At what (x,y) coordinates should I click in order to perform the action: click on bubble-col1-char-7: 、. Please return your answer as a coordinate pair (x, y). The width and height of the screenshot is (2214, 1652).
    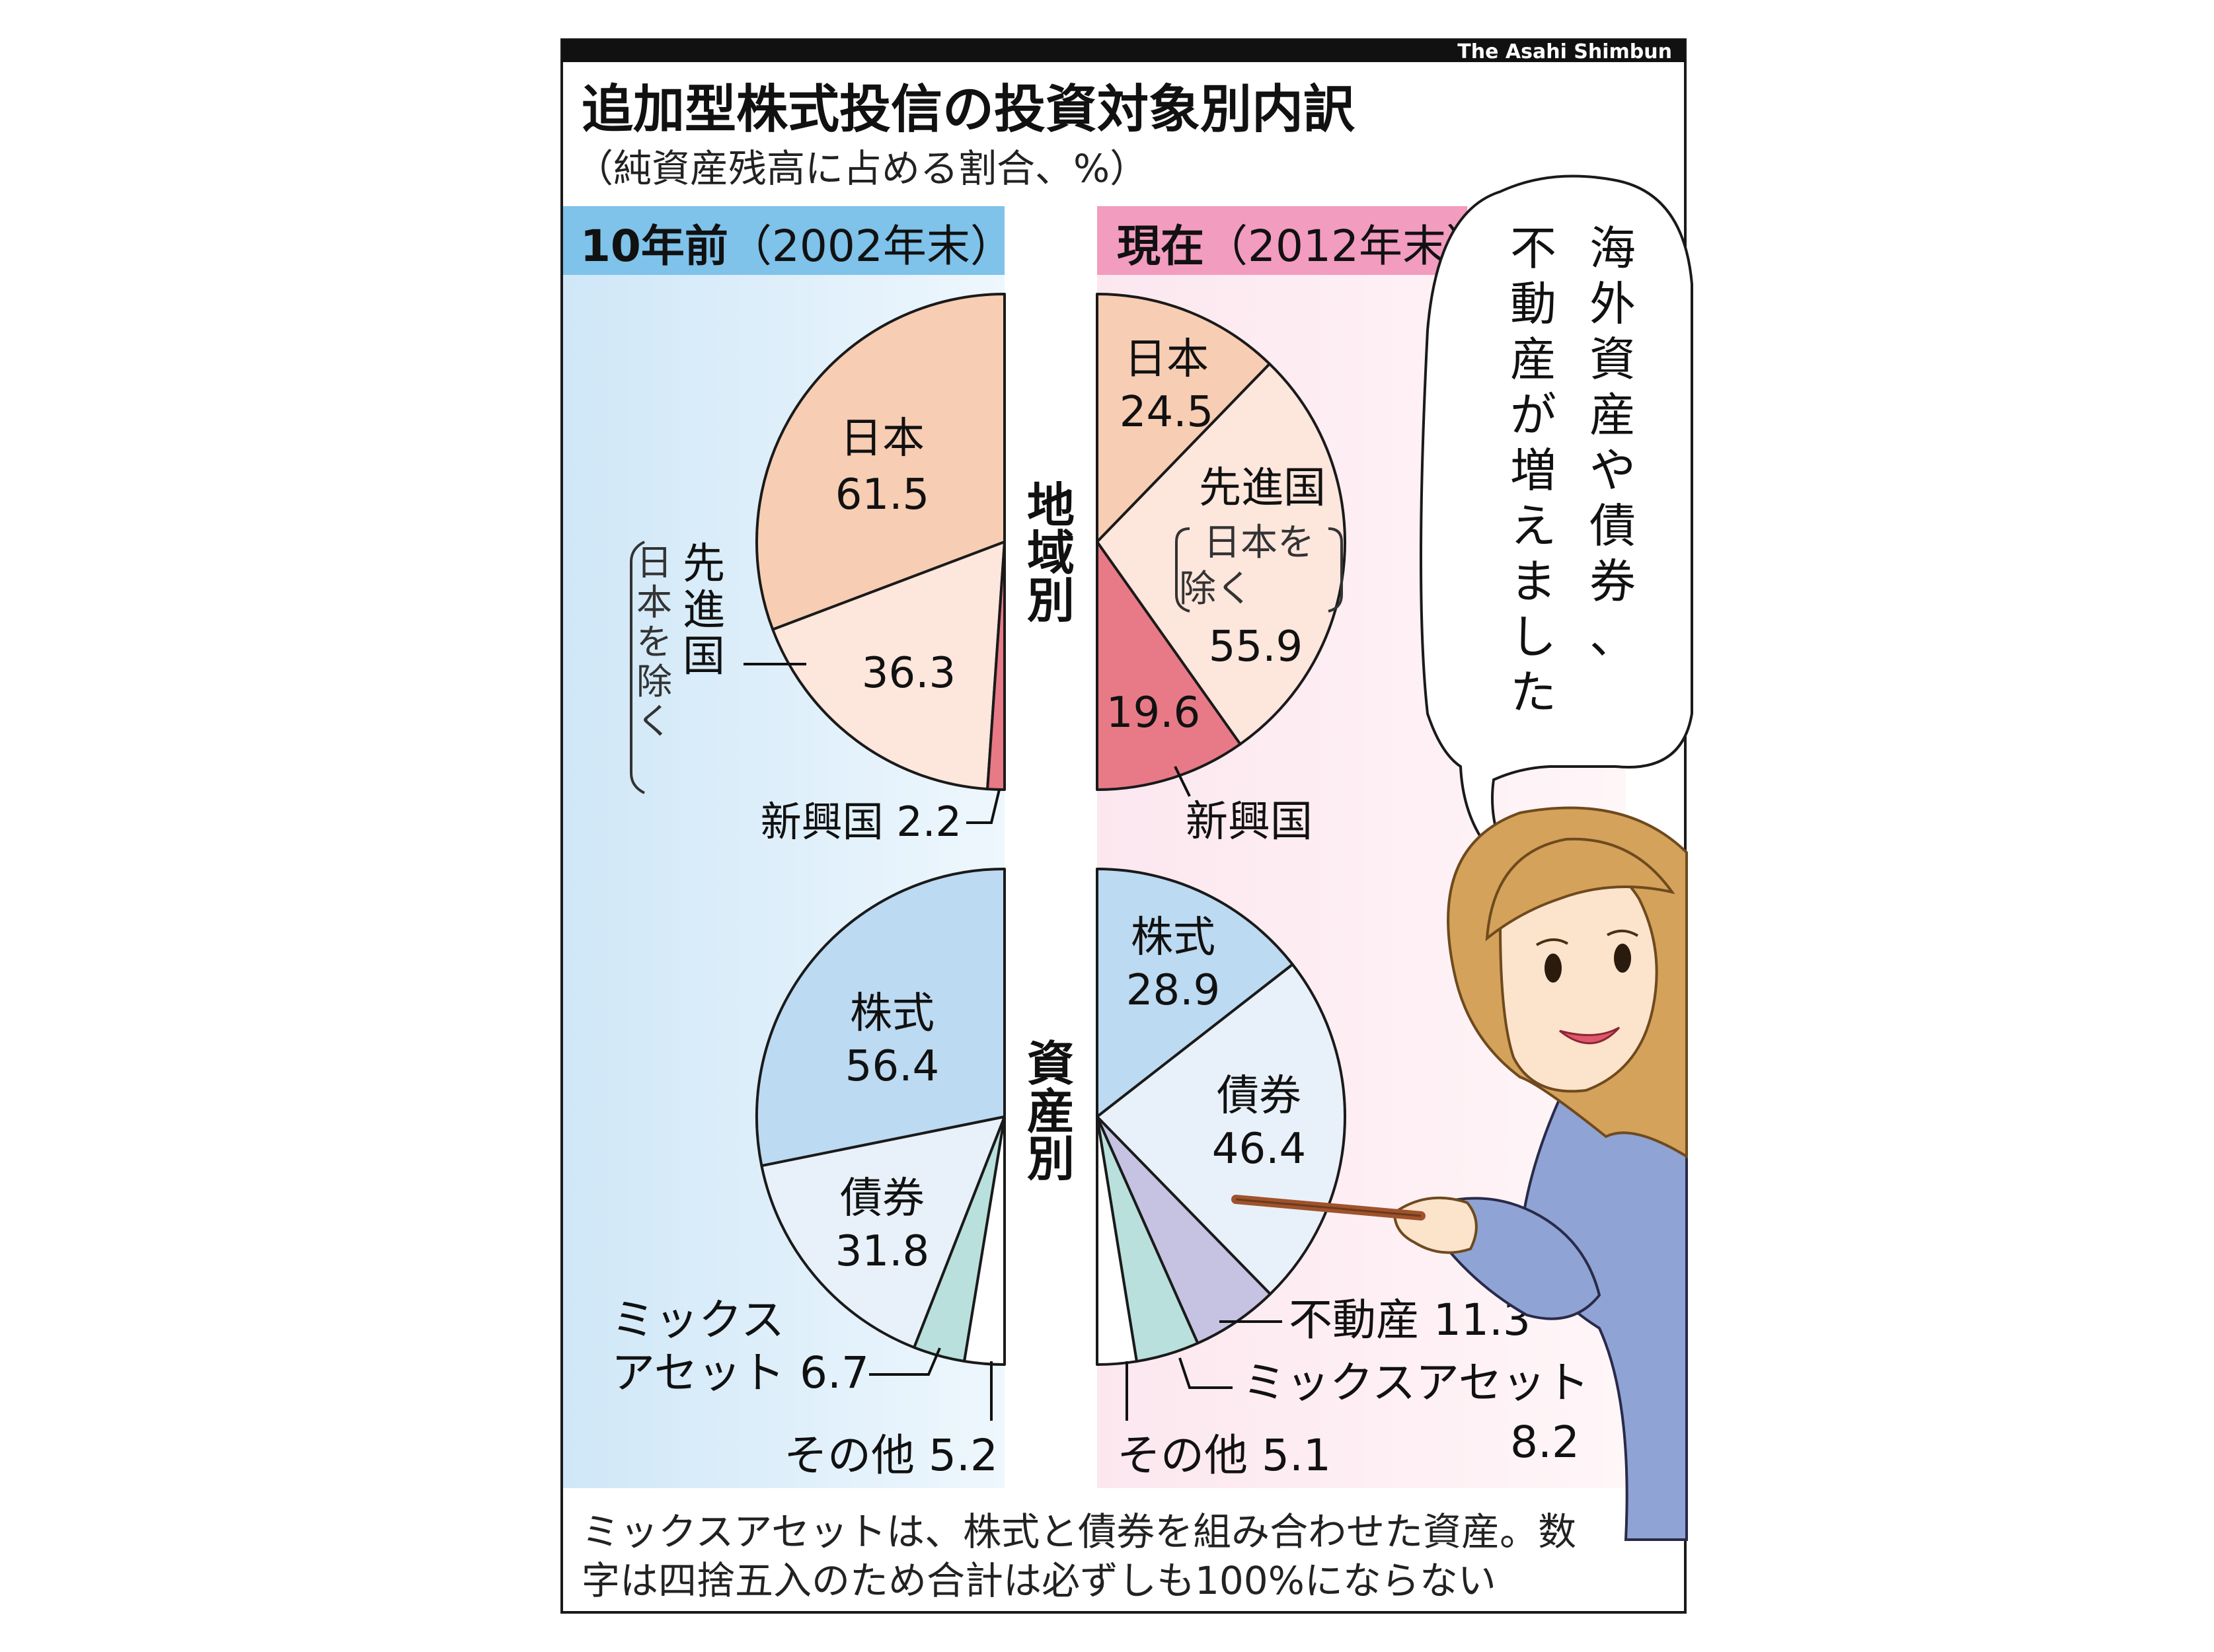
    Looking at the image, I should click on (1612, 637).